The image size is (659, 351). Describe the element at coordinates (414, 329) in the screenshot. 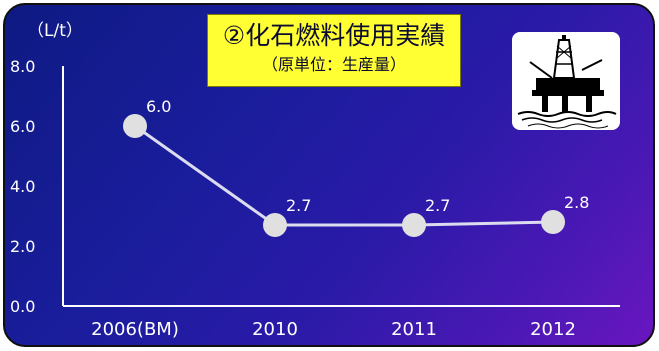

I see `x-tick-label: 2011` at that location.